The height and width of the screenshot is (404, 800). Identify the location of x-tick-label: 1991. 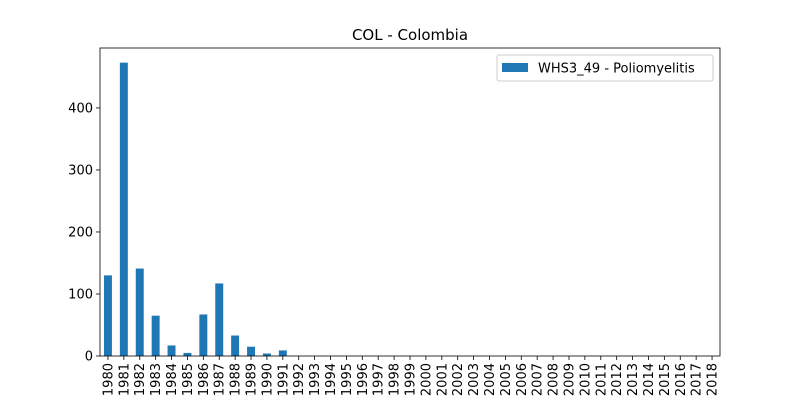
(283, 379).